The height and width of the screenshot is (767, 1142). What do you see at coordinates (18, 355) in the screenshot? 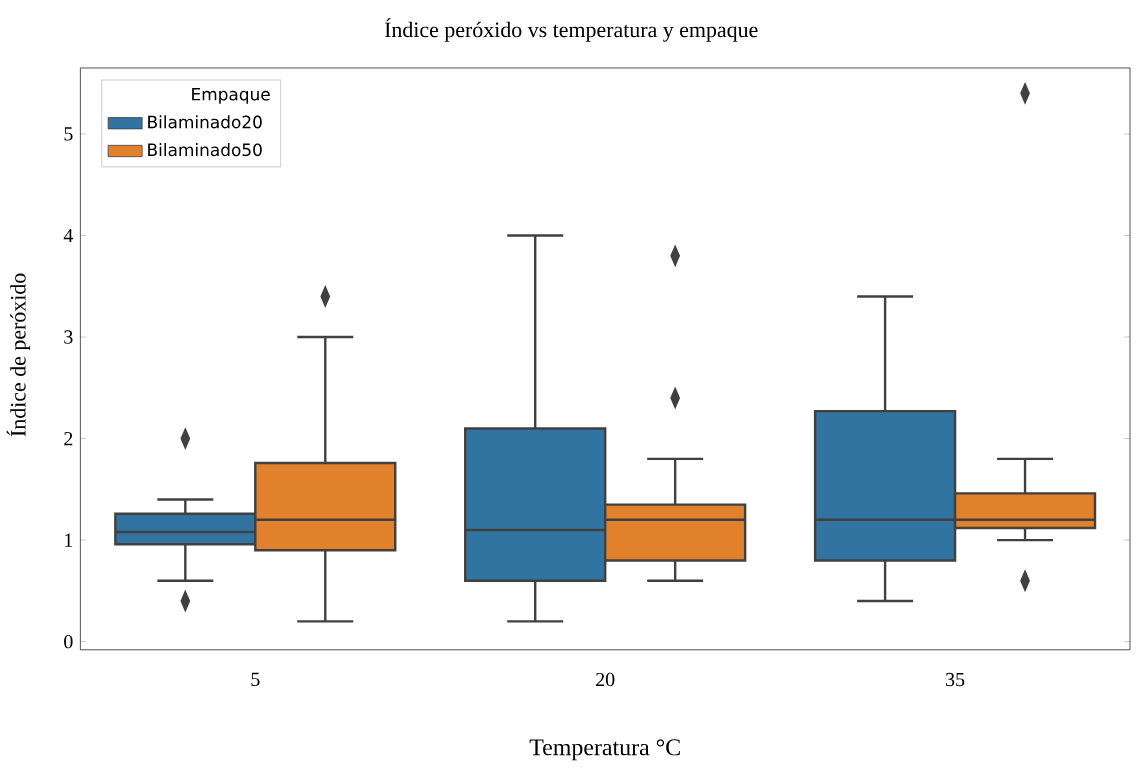
I see `y-axis-title: Índice de peróxido` at bounding box center [18, 355].